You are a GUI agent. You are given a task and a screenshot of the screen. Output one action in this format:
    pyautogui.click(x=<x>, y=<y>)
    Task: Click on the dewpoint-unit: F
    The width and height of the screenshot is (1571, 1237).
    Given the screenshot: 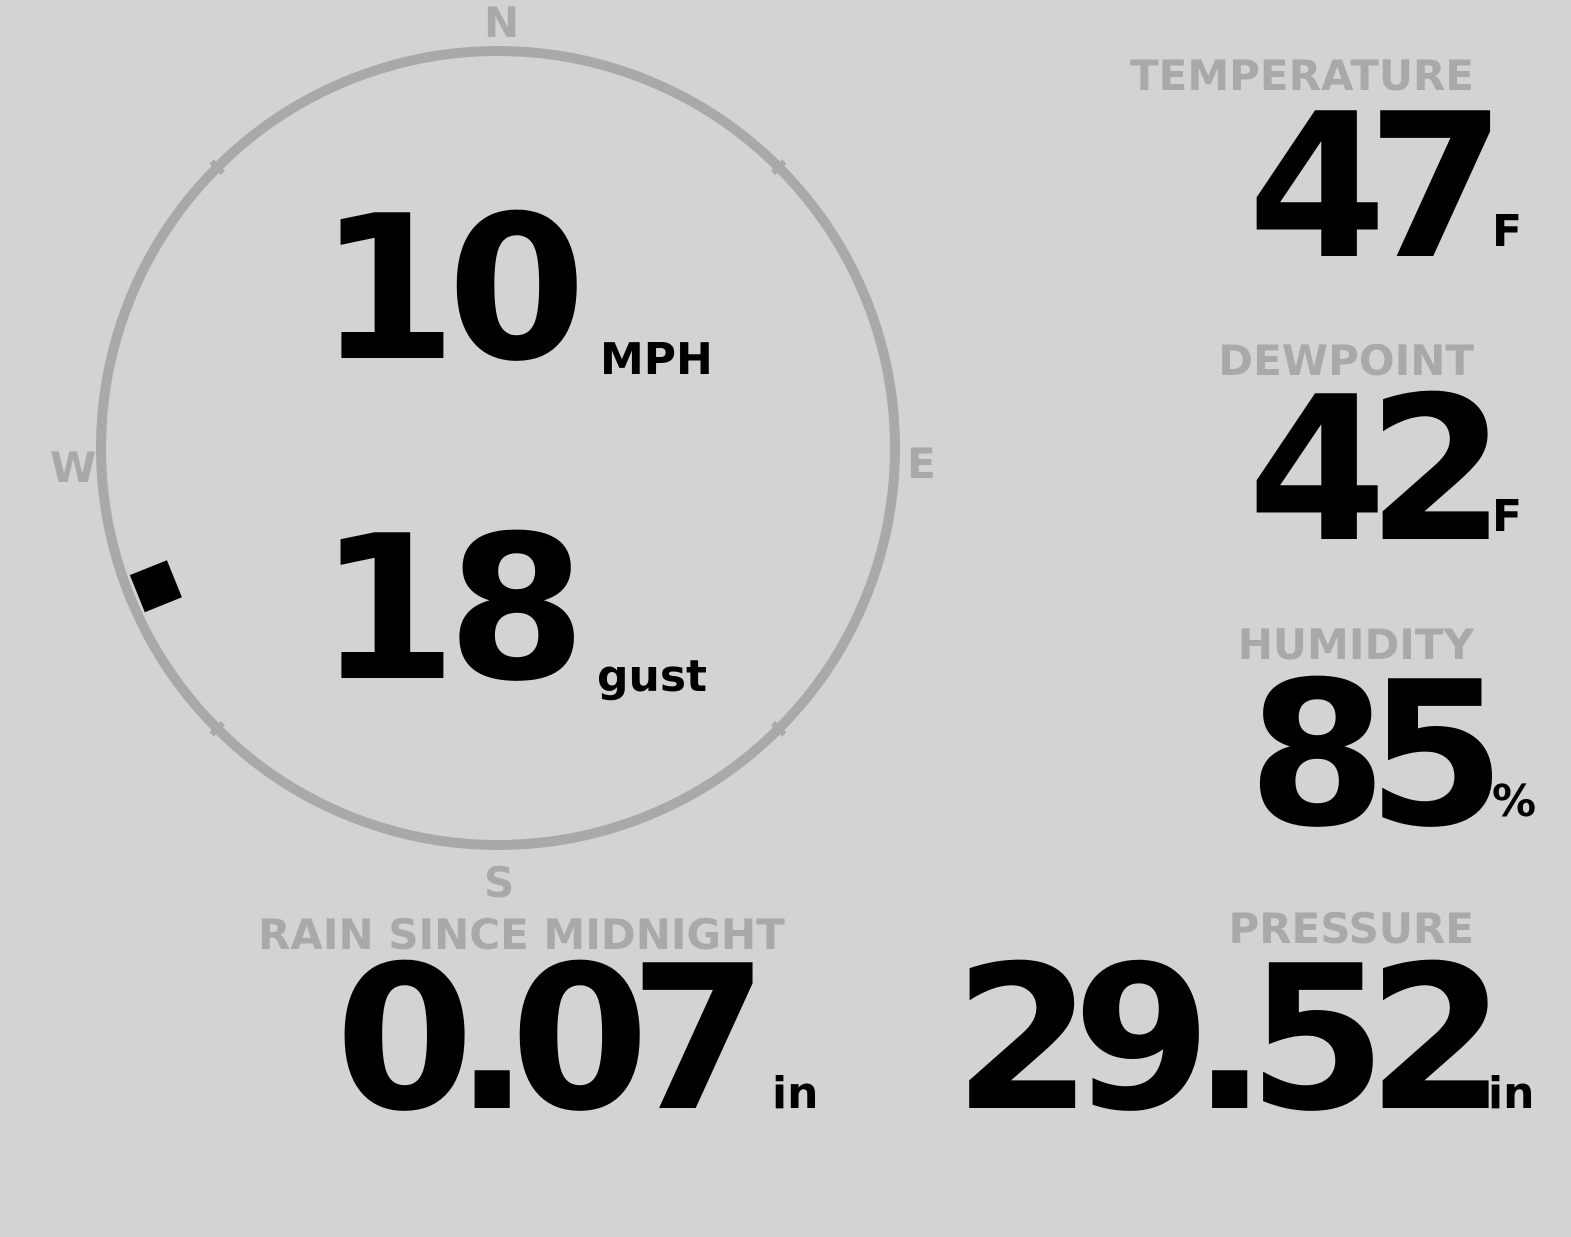 What is the action you would take?
    pyautogui.click(x=1507, y=516)
    